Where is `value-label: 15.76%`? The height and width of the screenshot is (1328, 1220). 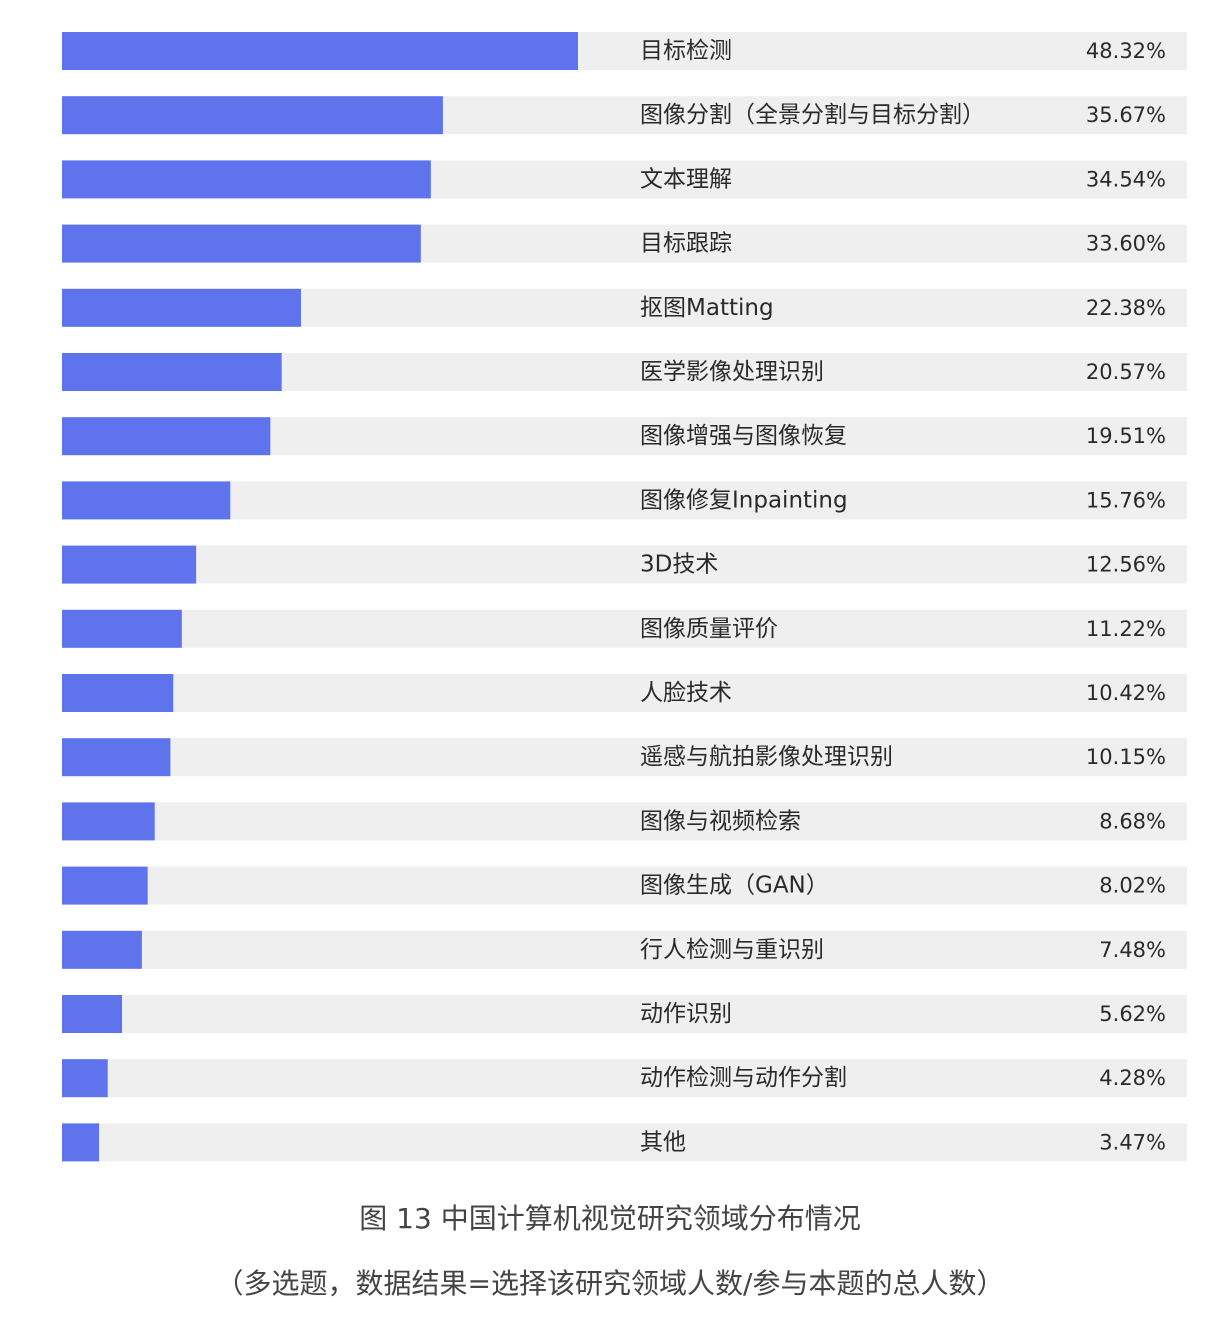 value-label: 15.76% is located at coordinates (1126, 500).